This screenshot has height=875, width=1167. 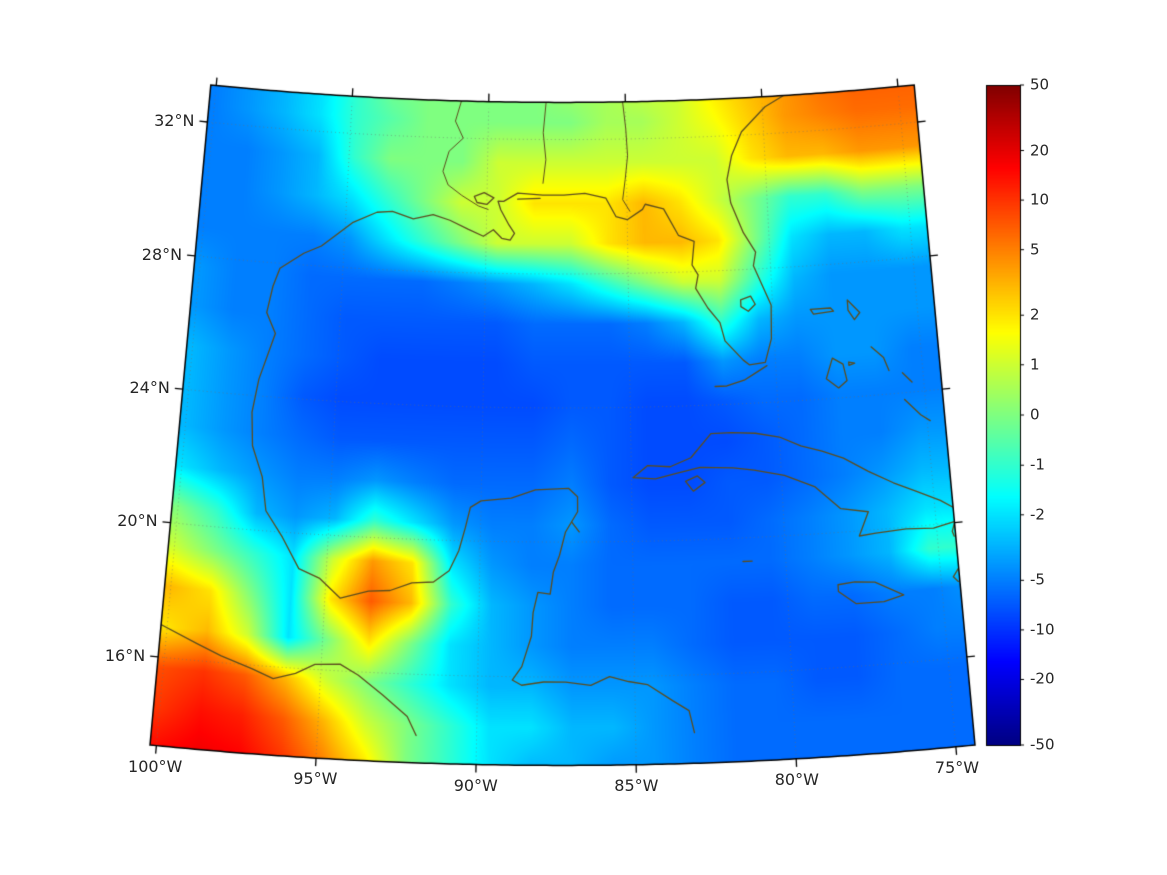 I want to click on colorbar-tick-label: -10, so click(x=1042, y=629).